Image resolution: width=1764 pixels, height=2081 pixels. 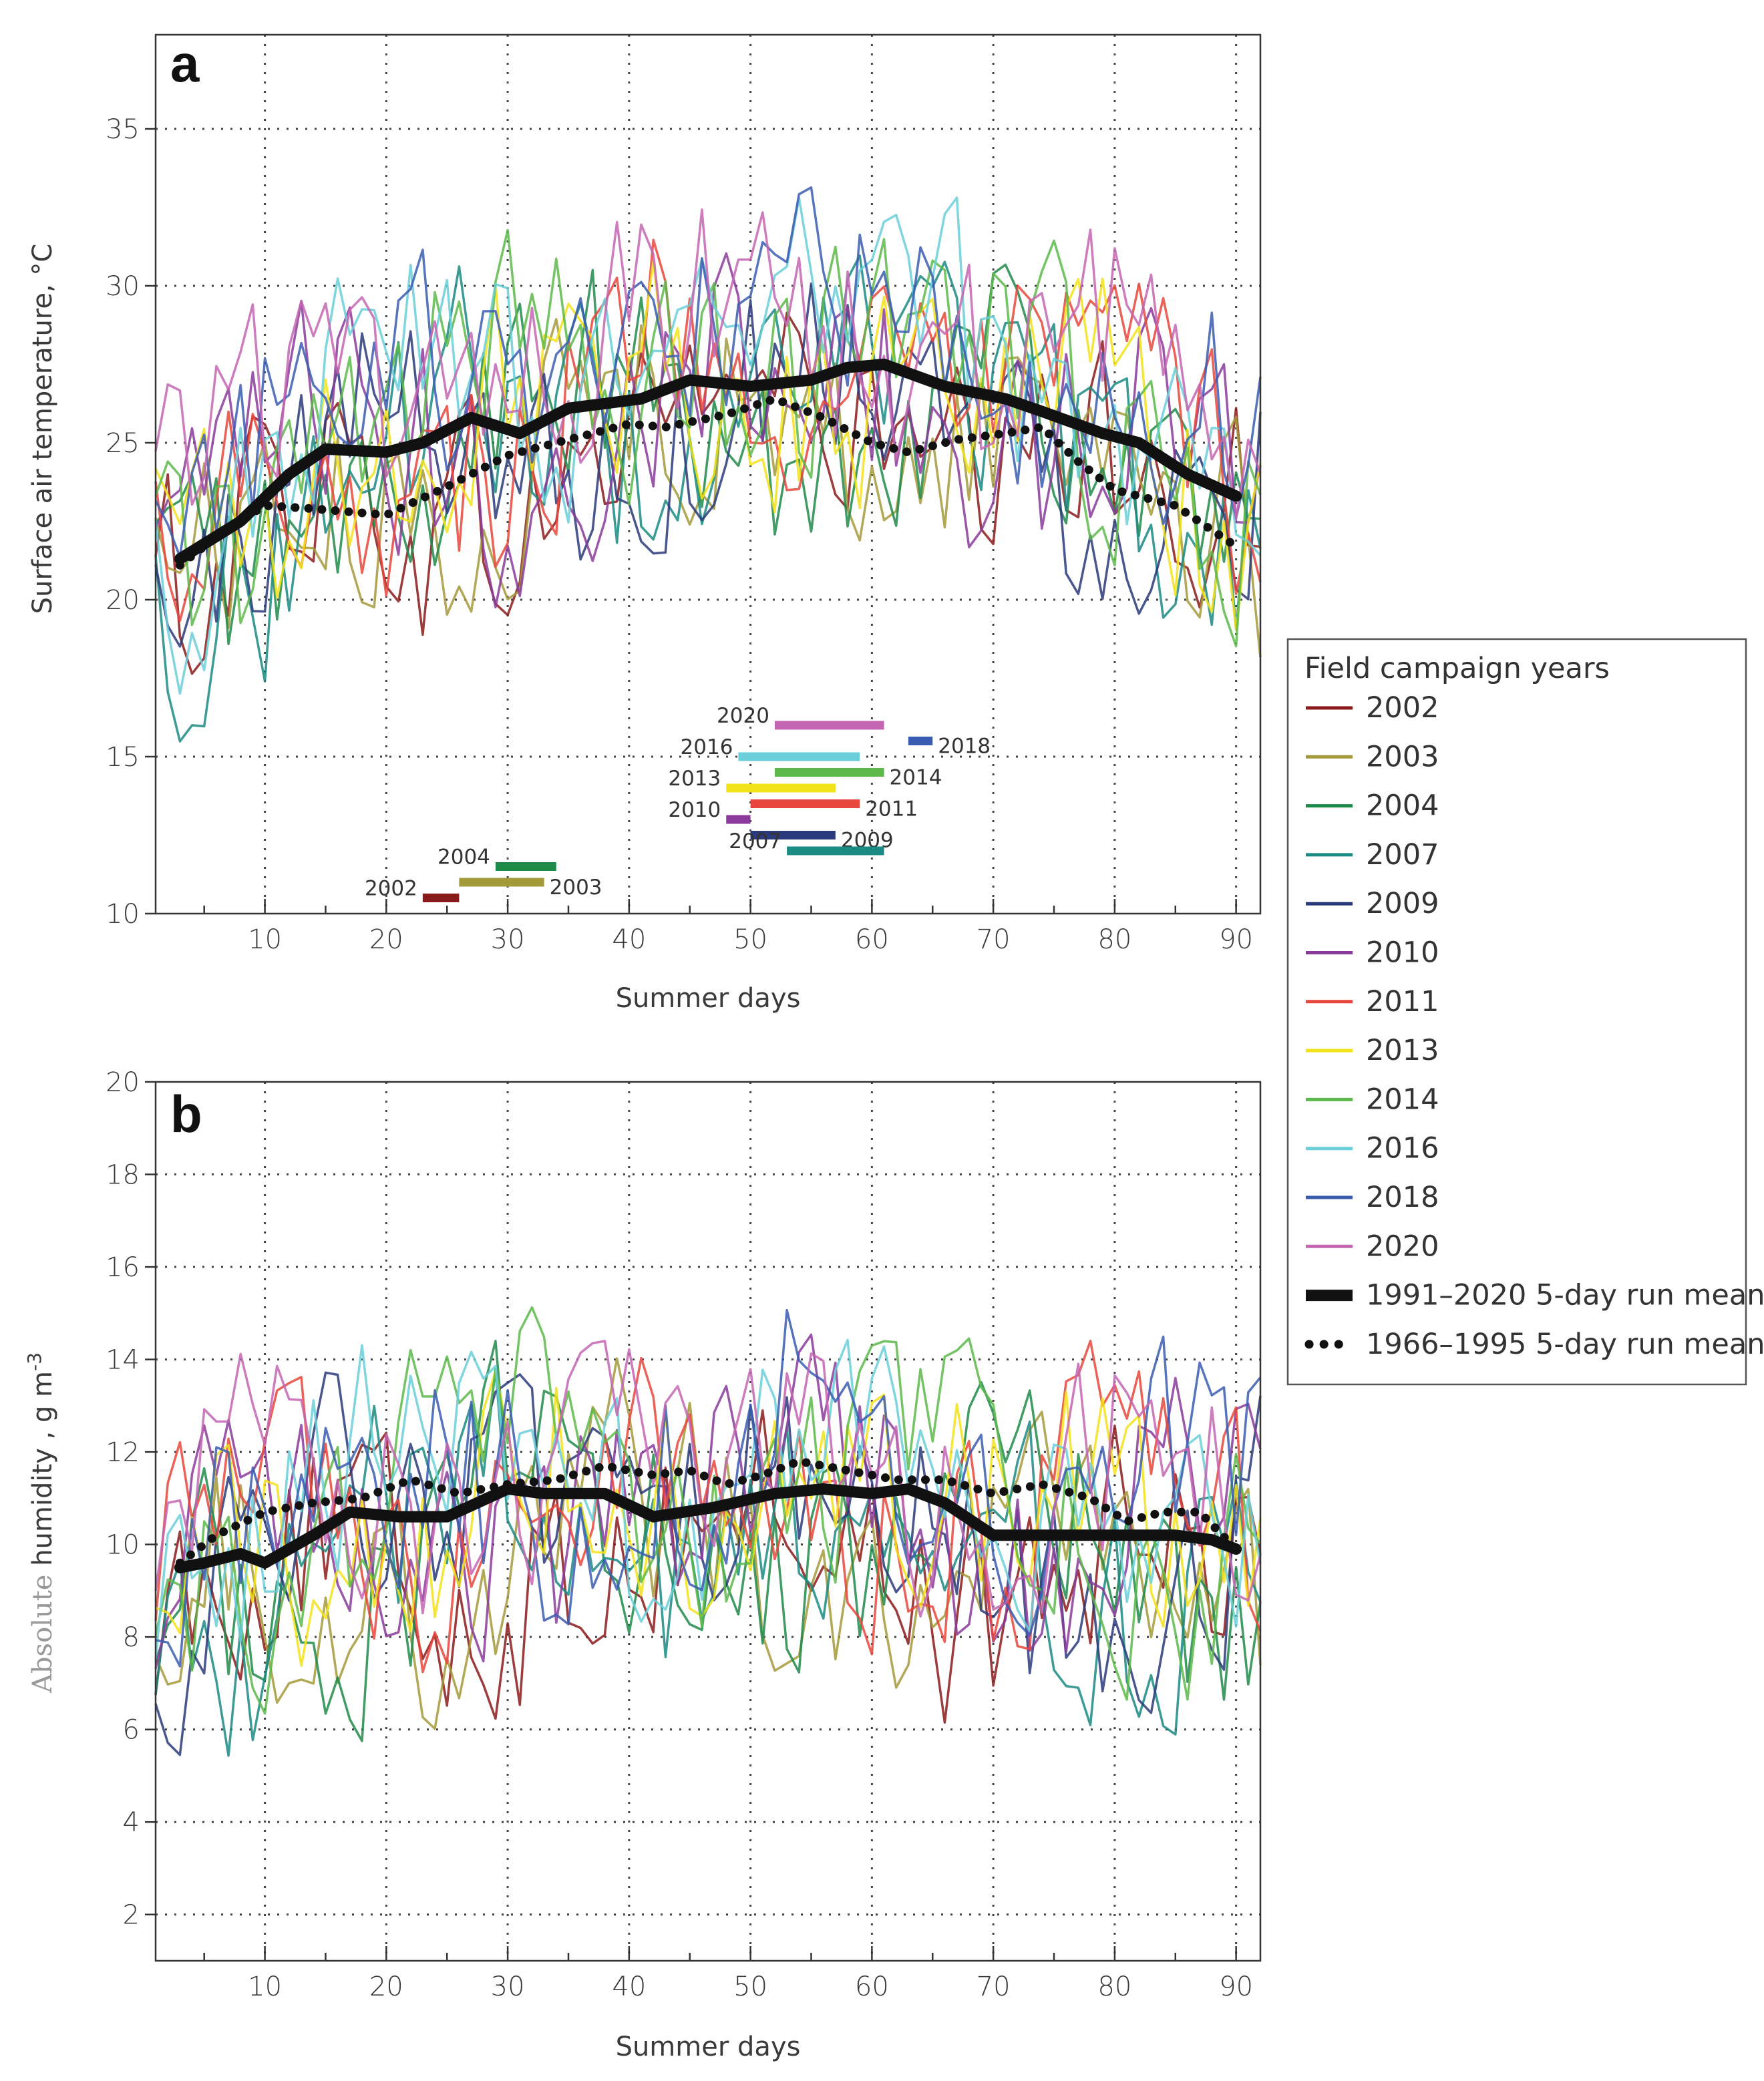 I want to click on y-tick-label: 4, so click(x=131, y=1822).